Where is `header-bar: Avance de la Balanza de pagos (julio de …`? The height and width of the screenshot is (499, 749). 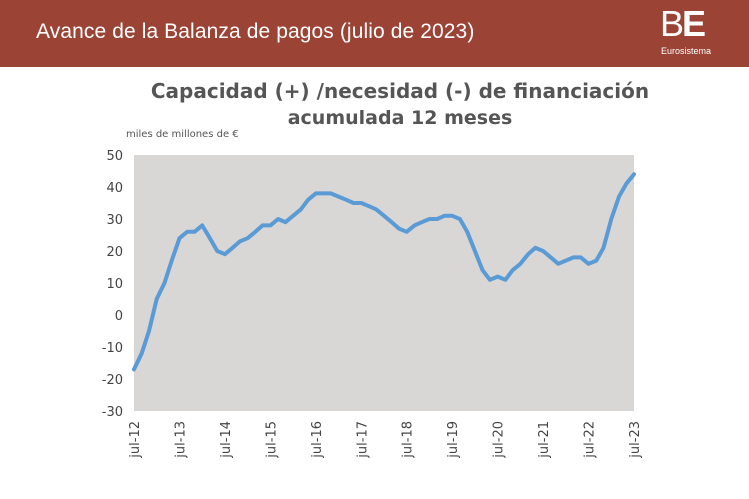
header-bar: Avance de la Balanza de pagos (julio de … is located at coordinates (374, 33).